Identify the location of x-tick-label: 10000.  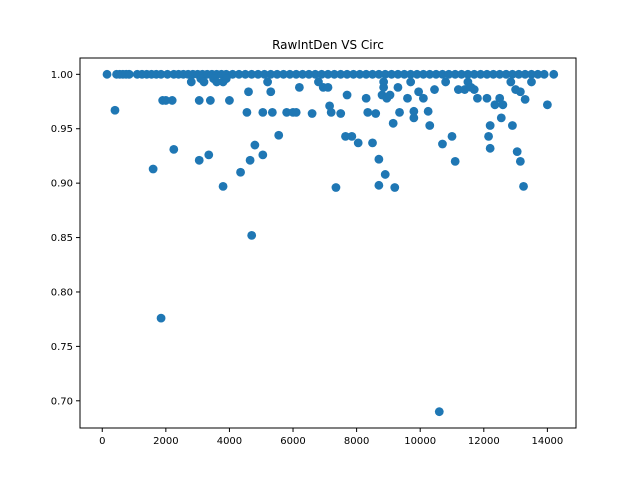
(420, 441).